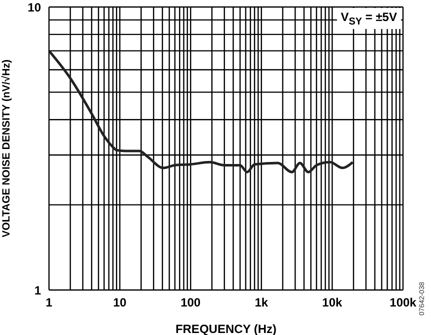  What do you see at coordinates (120, 303) in the screenshot?
I see `x-tick-label: 10` at bounding box center [120, 303].